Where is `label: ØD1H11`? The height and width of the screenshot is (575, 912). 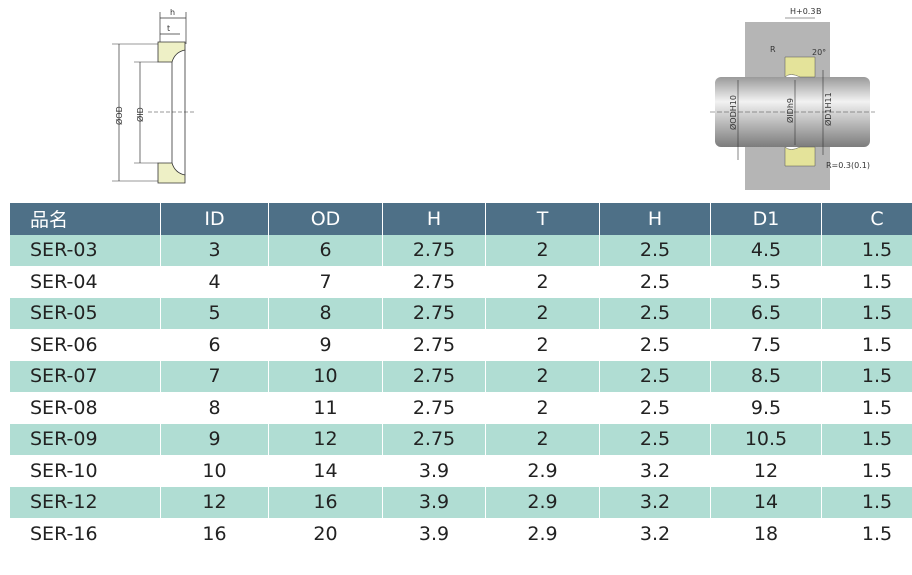 label: ØD1H11 is located at coordinates (828, 109).